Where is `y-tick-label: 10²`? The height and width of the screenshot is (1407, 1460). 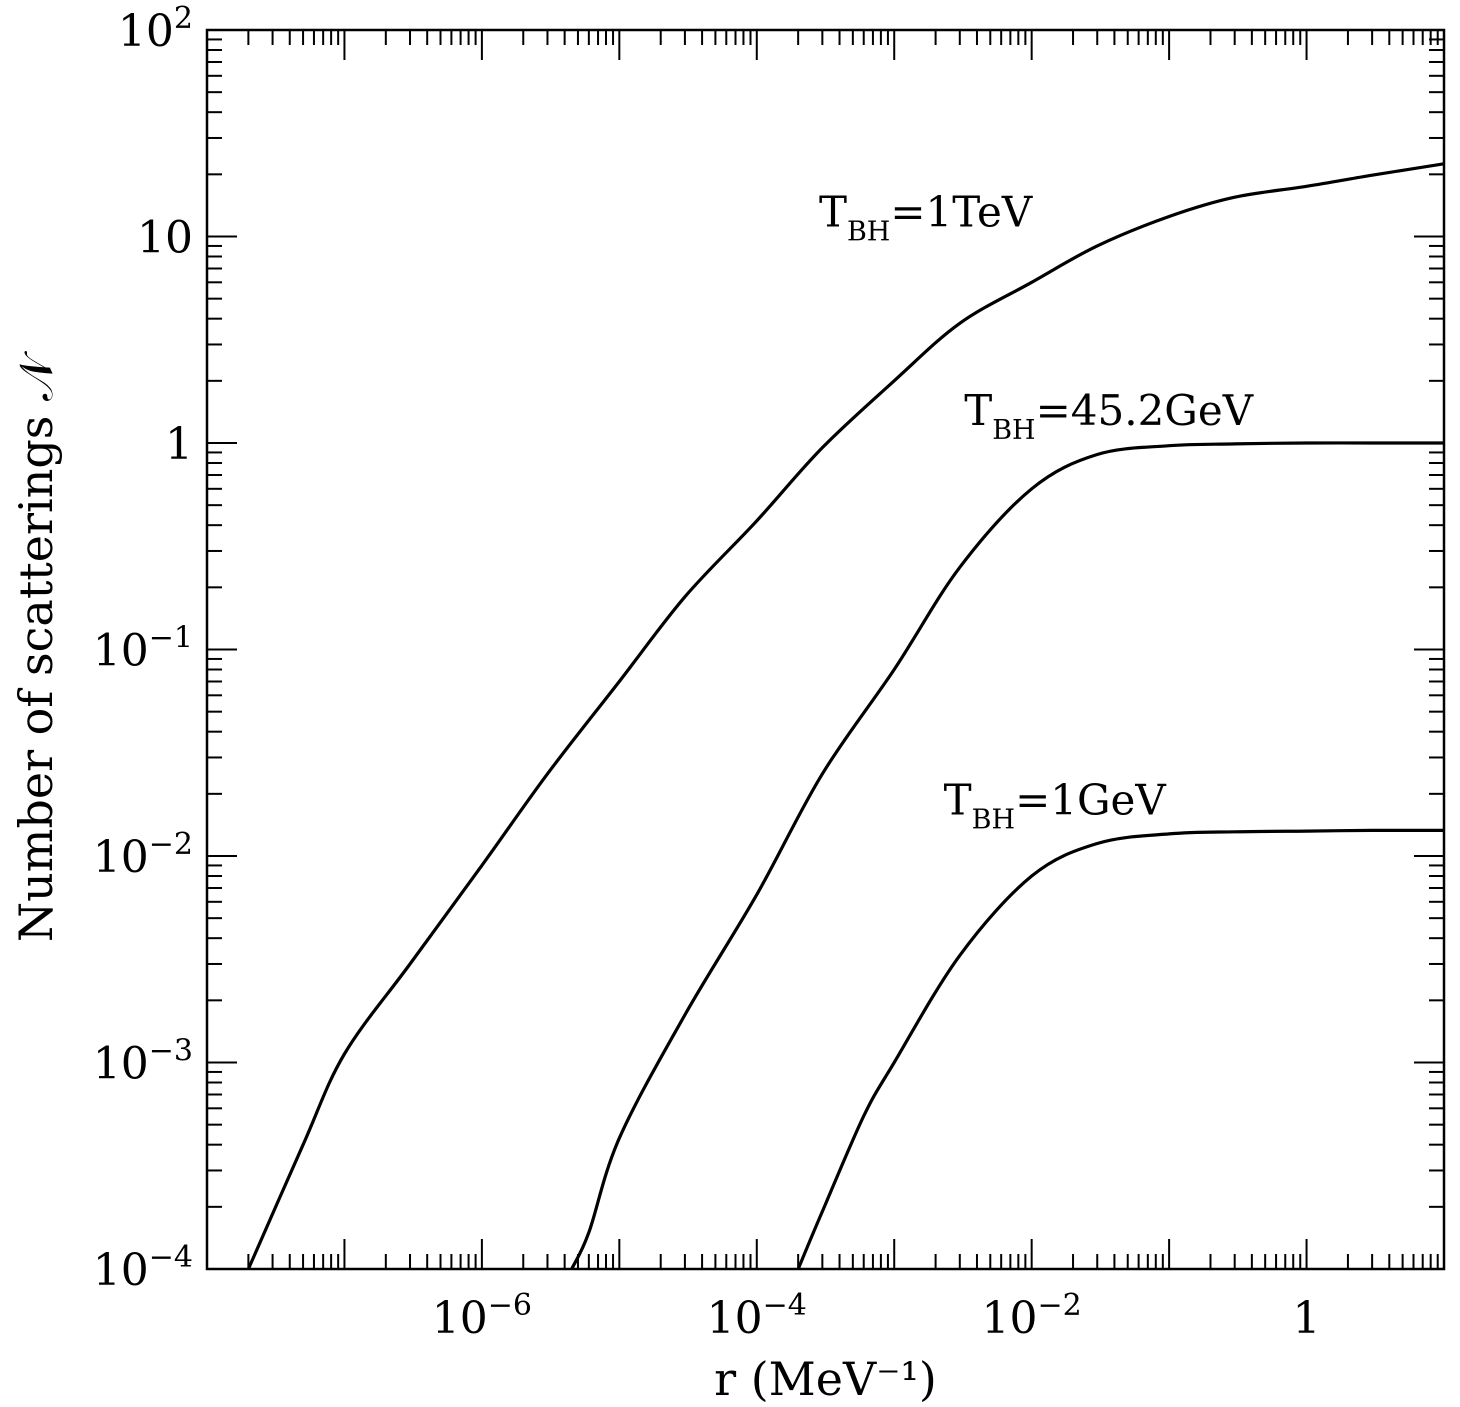 y-tick-label: 10² is located at coordinates (155, 29).